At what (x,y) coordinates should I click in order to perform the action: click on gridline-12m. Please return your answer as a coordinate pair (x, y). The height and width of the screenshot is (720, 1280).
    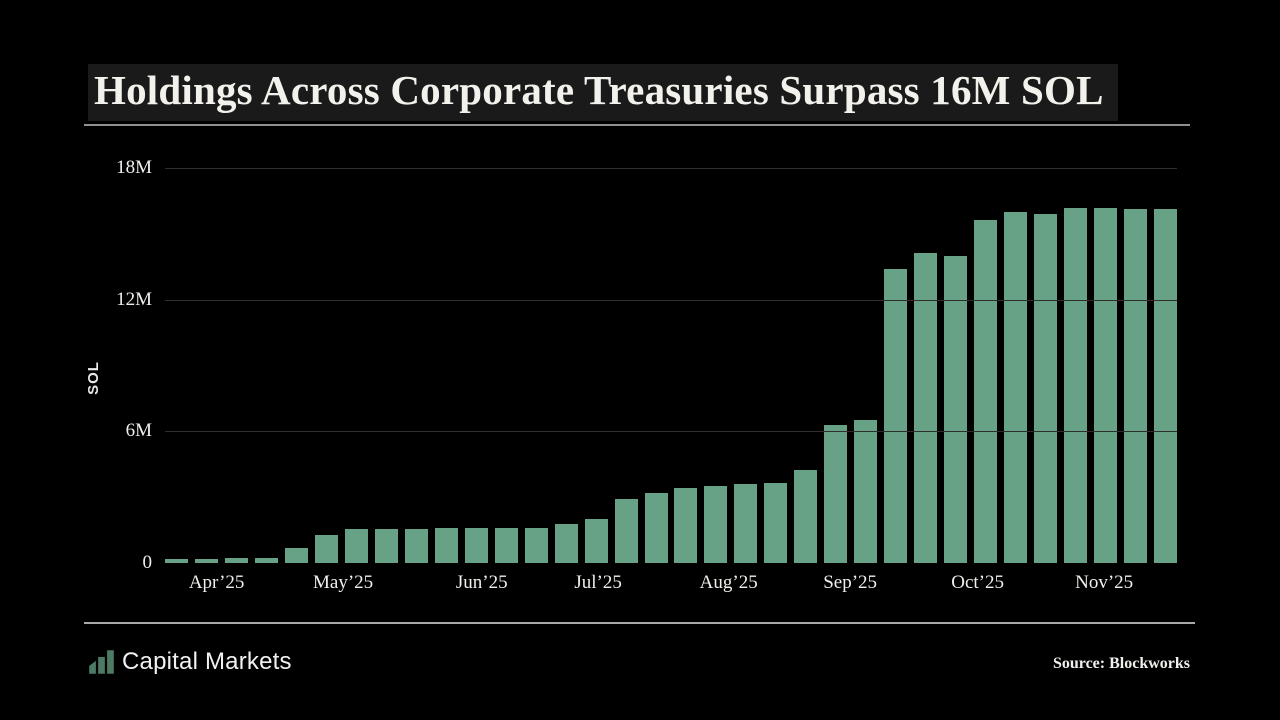
    Looking at the image, I should click on (671, 300).